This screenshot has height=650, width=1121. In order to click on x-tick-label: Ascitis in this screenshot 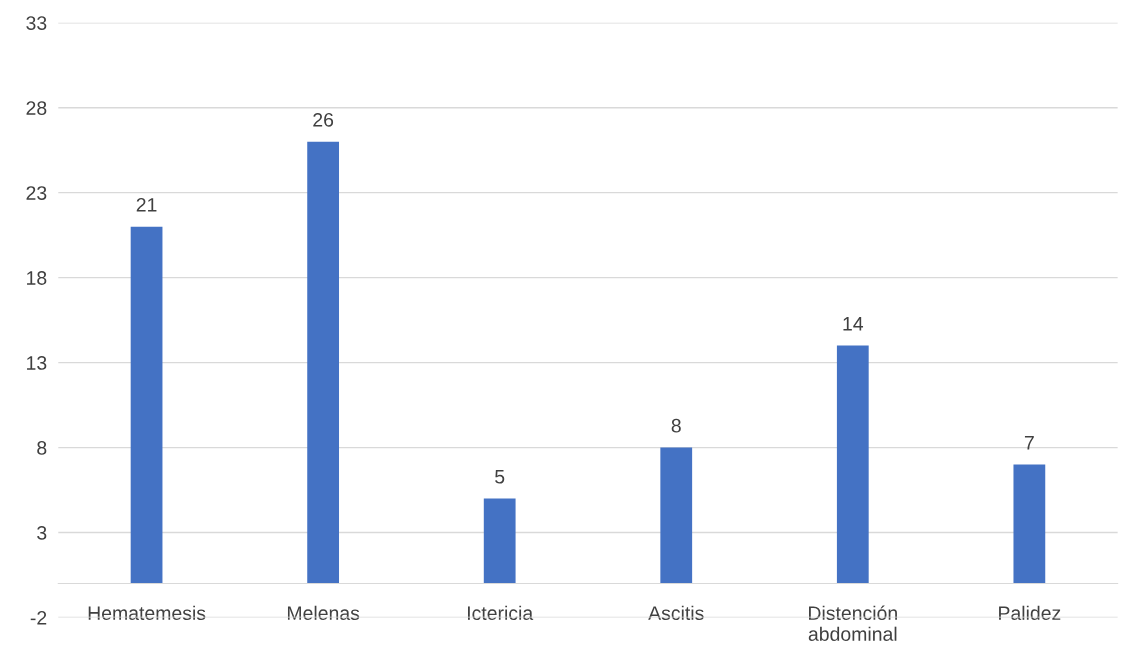, I will do `click(676, 613)`.